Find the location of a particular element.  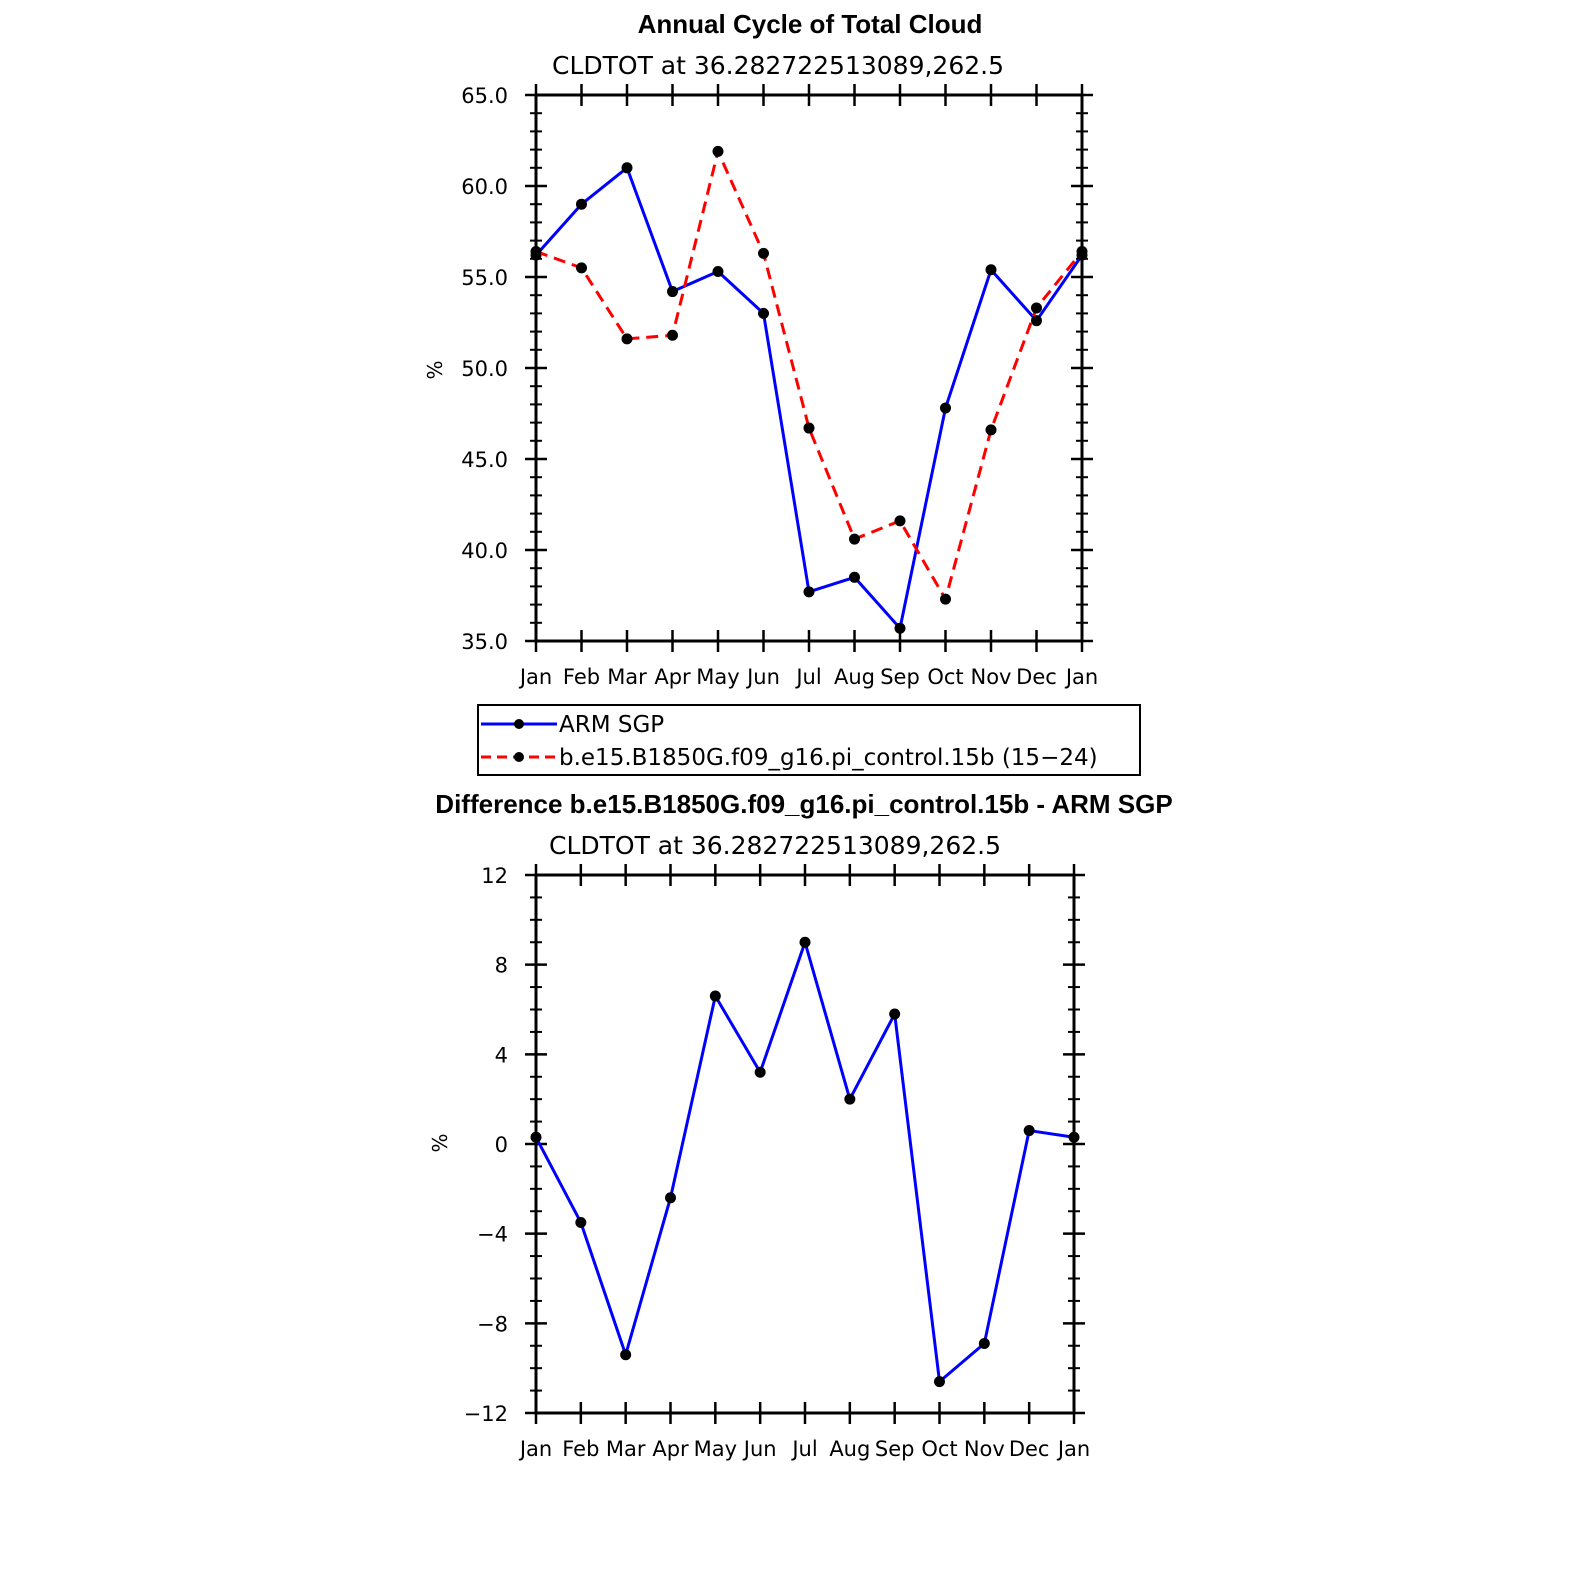

chart1-y-tick-labels: 35.0 40.0 45.0 50.0 55.0 60.0 65.0 is located at coordinates (484, 369).